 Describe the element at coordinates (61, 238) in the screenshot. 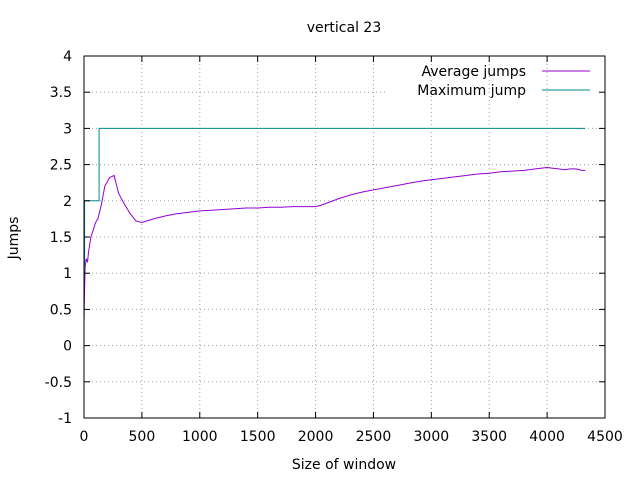

I see `y-tick-label: 1.5` at that location.